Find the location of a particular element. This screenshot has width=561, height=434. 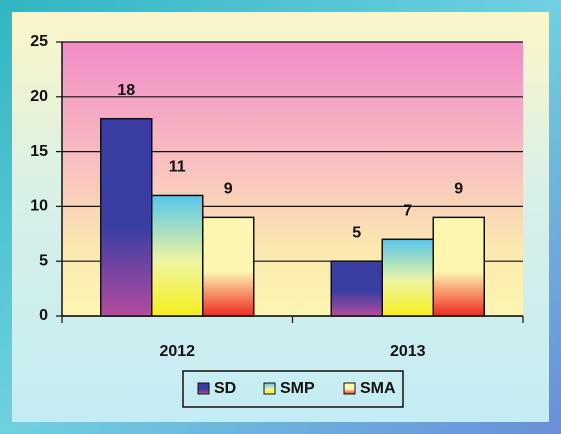

data-label: 11 is located at coordinates (177, 167).